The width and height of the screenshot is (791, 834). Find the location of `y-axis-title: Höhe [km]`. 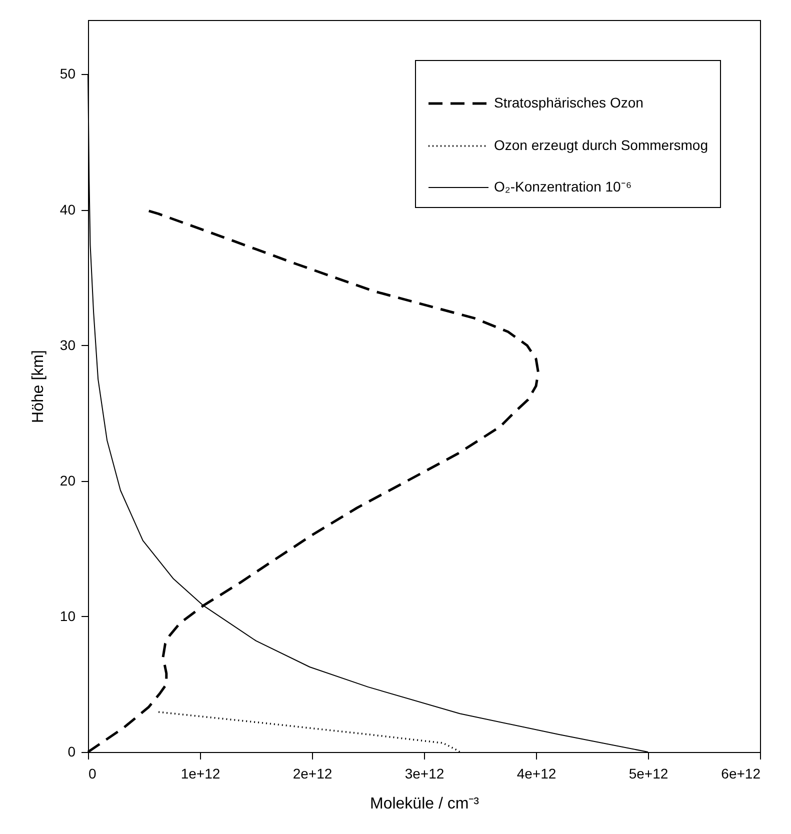

y-axis-title: Höhe [km] is located at coordinates (38, 386).